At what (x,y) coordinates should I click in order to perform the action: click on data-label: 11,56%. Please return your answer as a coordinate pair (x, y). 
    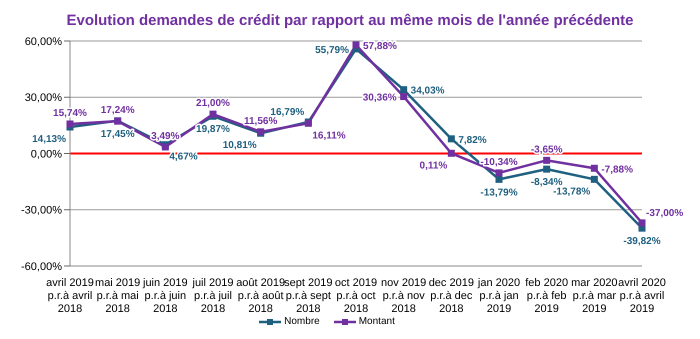
    Looking at the image, I should click on (261, 121).